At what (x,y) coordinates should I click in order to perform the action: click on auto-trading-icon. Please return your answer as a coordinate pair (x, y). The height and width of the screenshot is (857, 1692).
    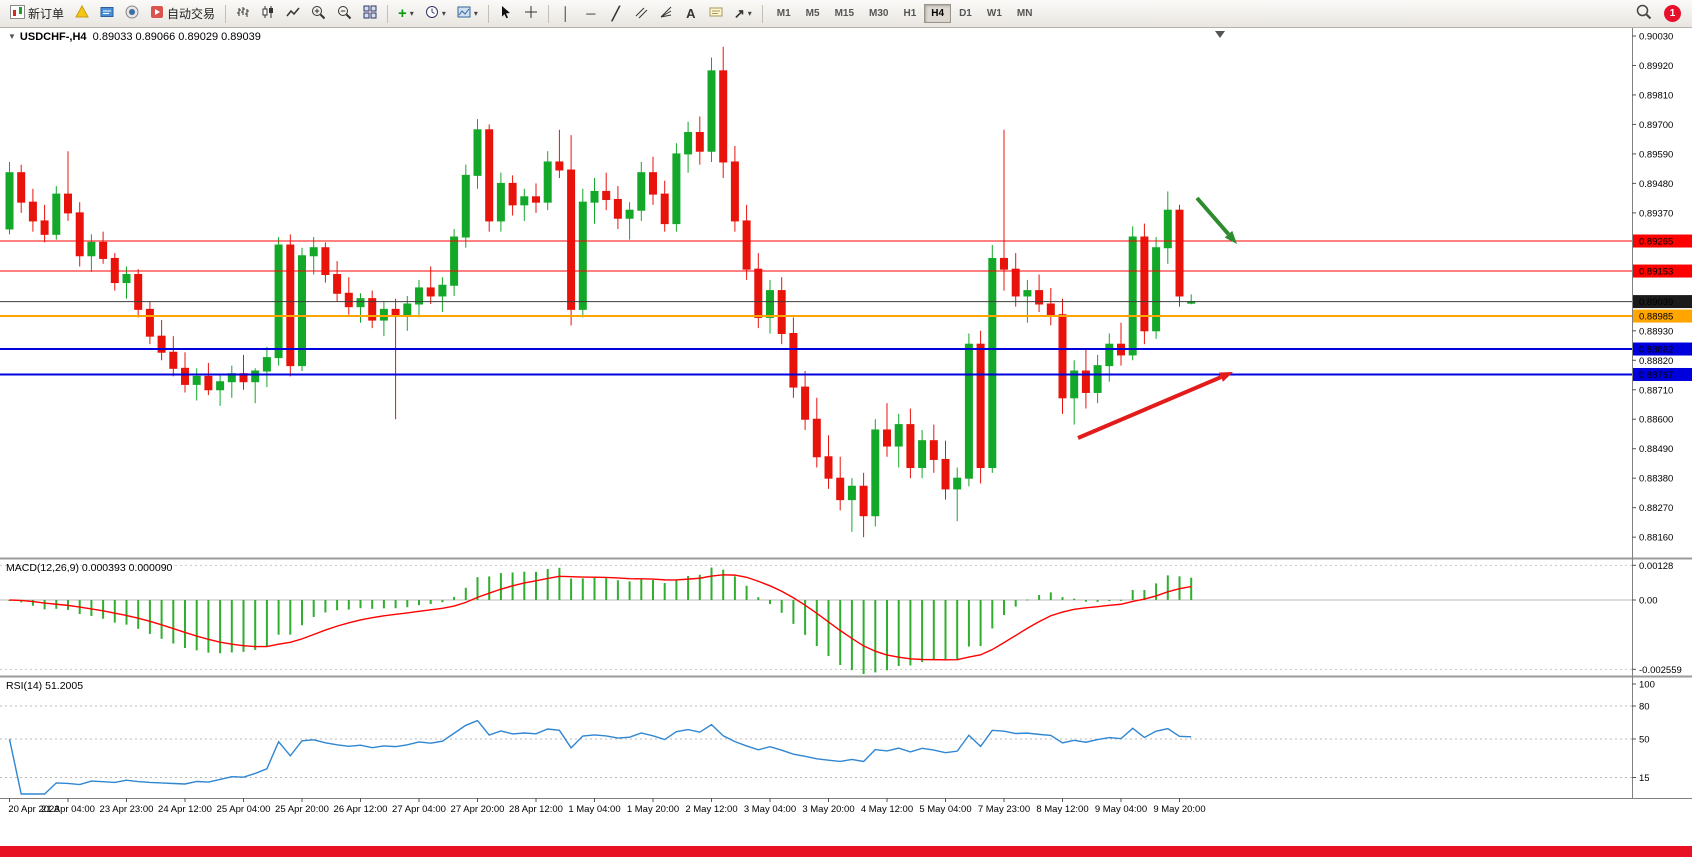
    Looking at the image, I should click on (157, 13).